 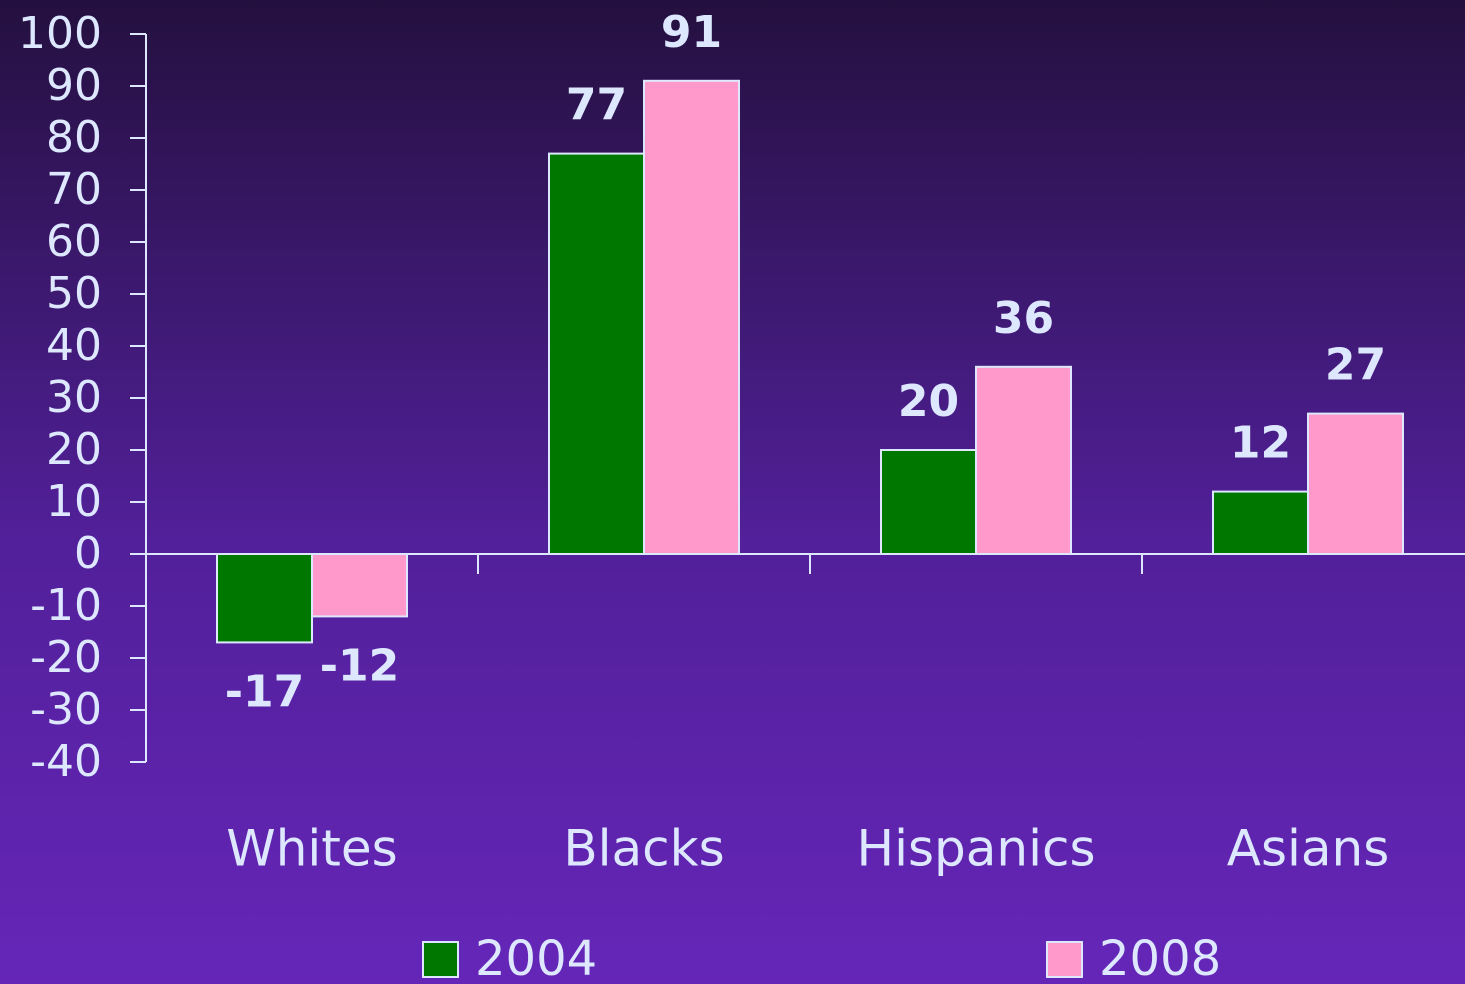 I want to click on data-label: 36, so click(x=1023, y=318).